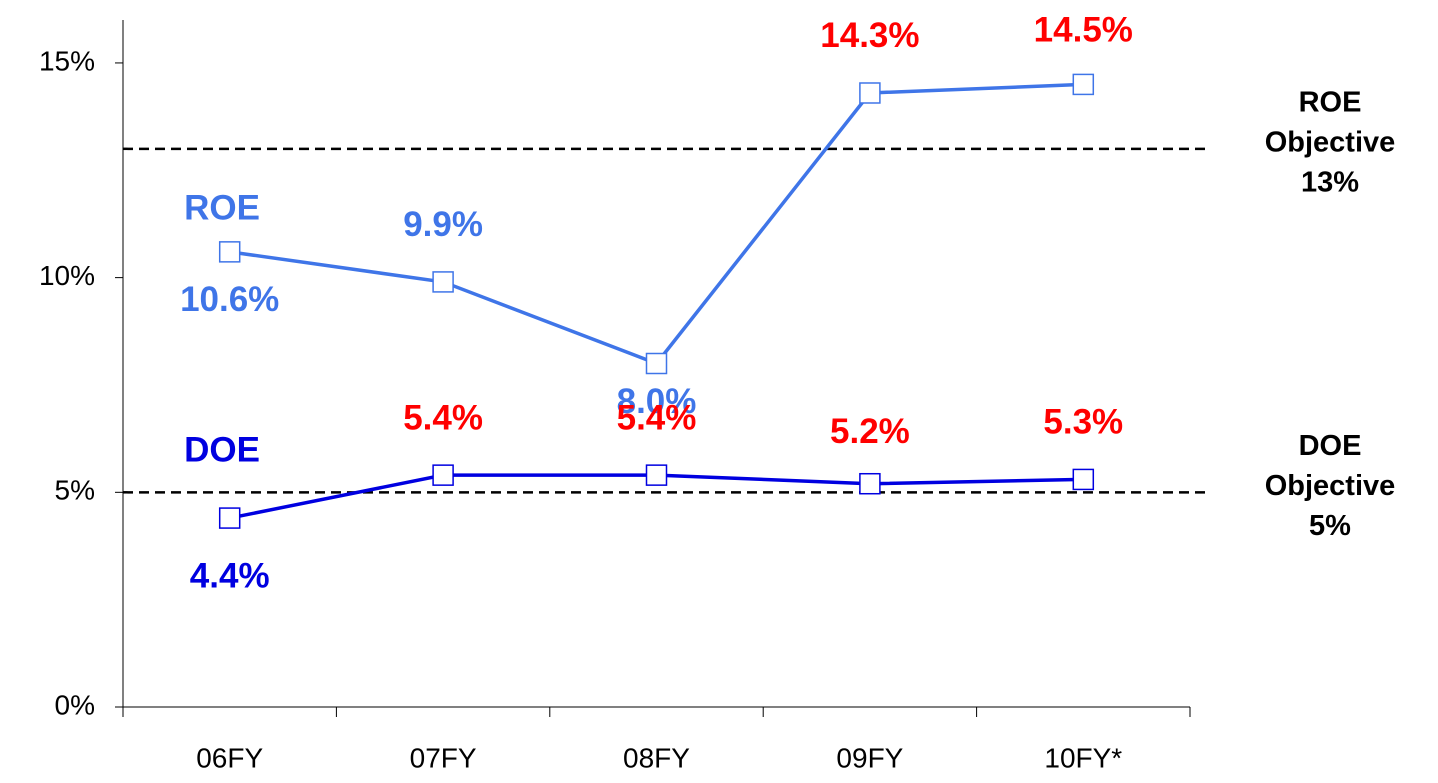 The height and width of the screenshot is (783, 1438). What do you see at coordinates (1330, 446) in the screenshot?
I see `reference-label: DOE` at bounding box center [1330, 446].